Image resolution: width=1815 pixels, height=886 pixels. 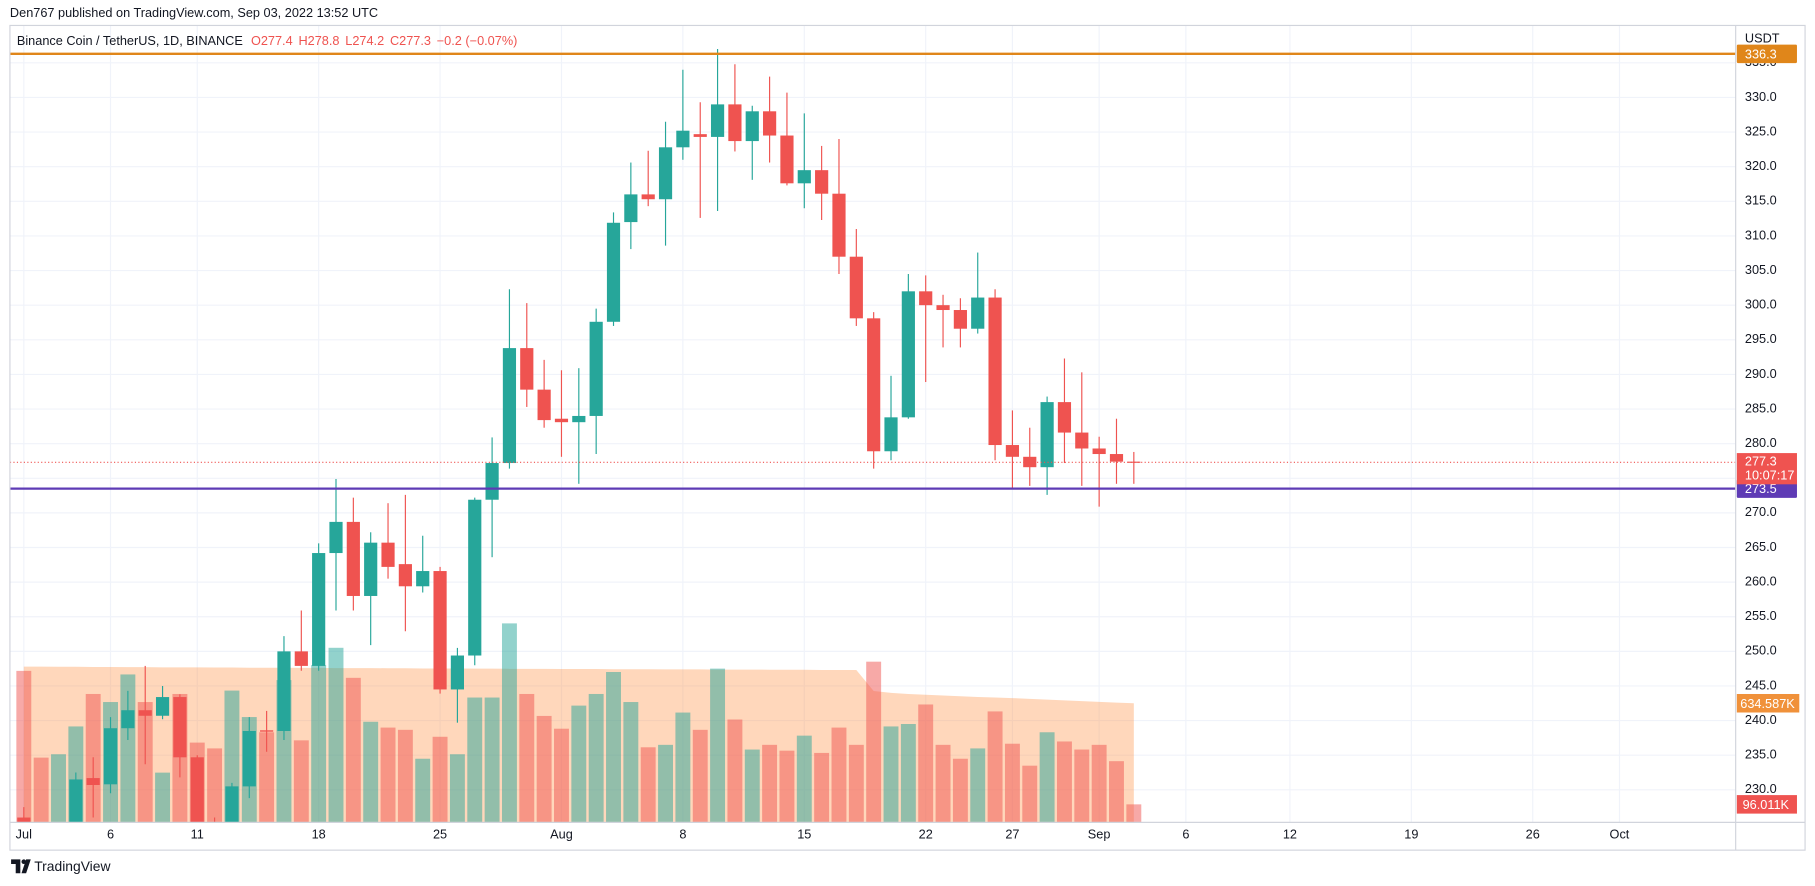 I want to click on y-tick-label: 330.0, so click(x=1761, y=96).